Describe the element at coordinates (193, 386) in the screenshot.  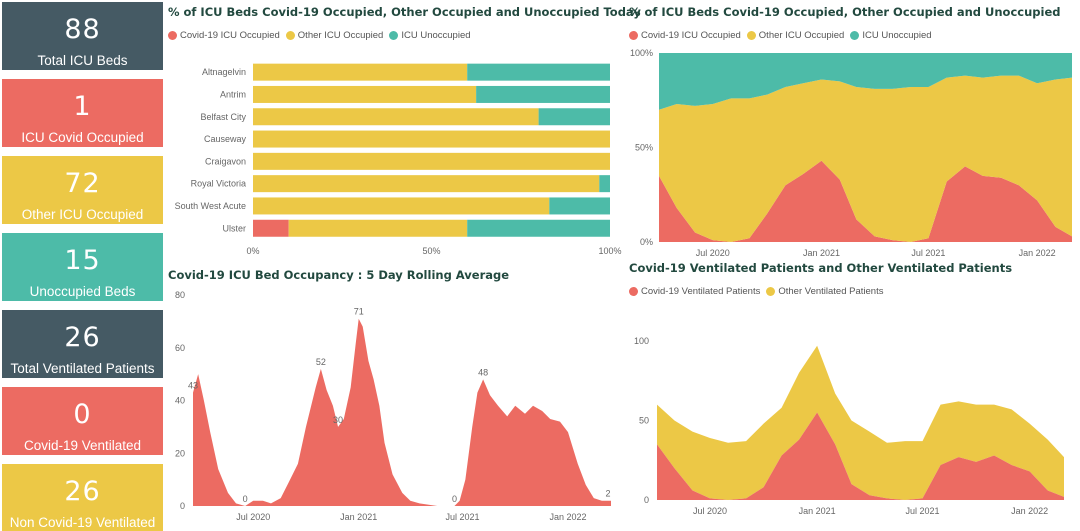
I see `data-label: 43` at that location.